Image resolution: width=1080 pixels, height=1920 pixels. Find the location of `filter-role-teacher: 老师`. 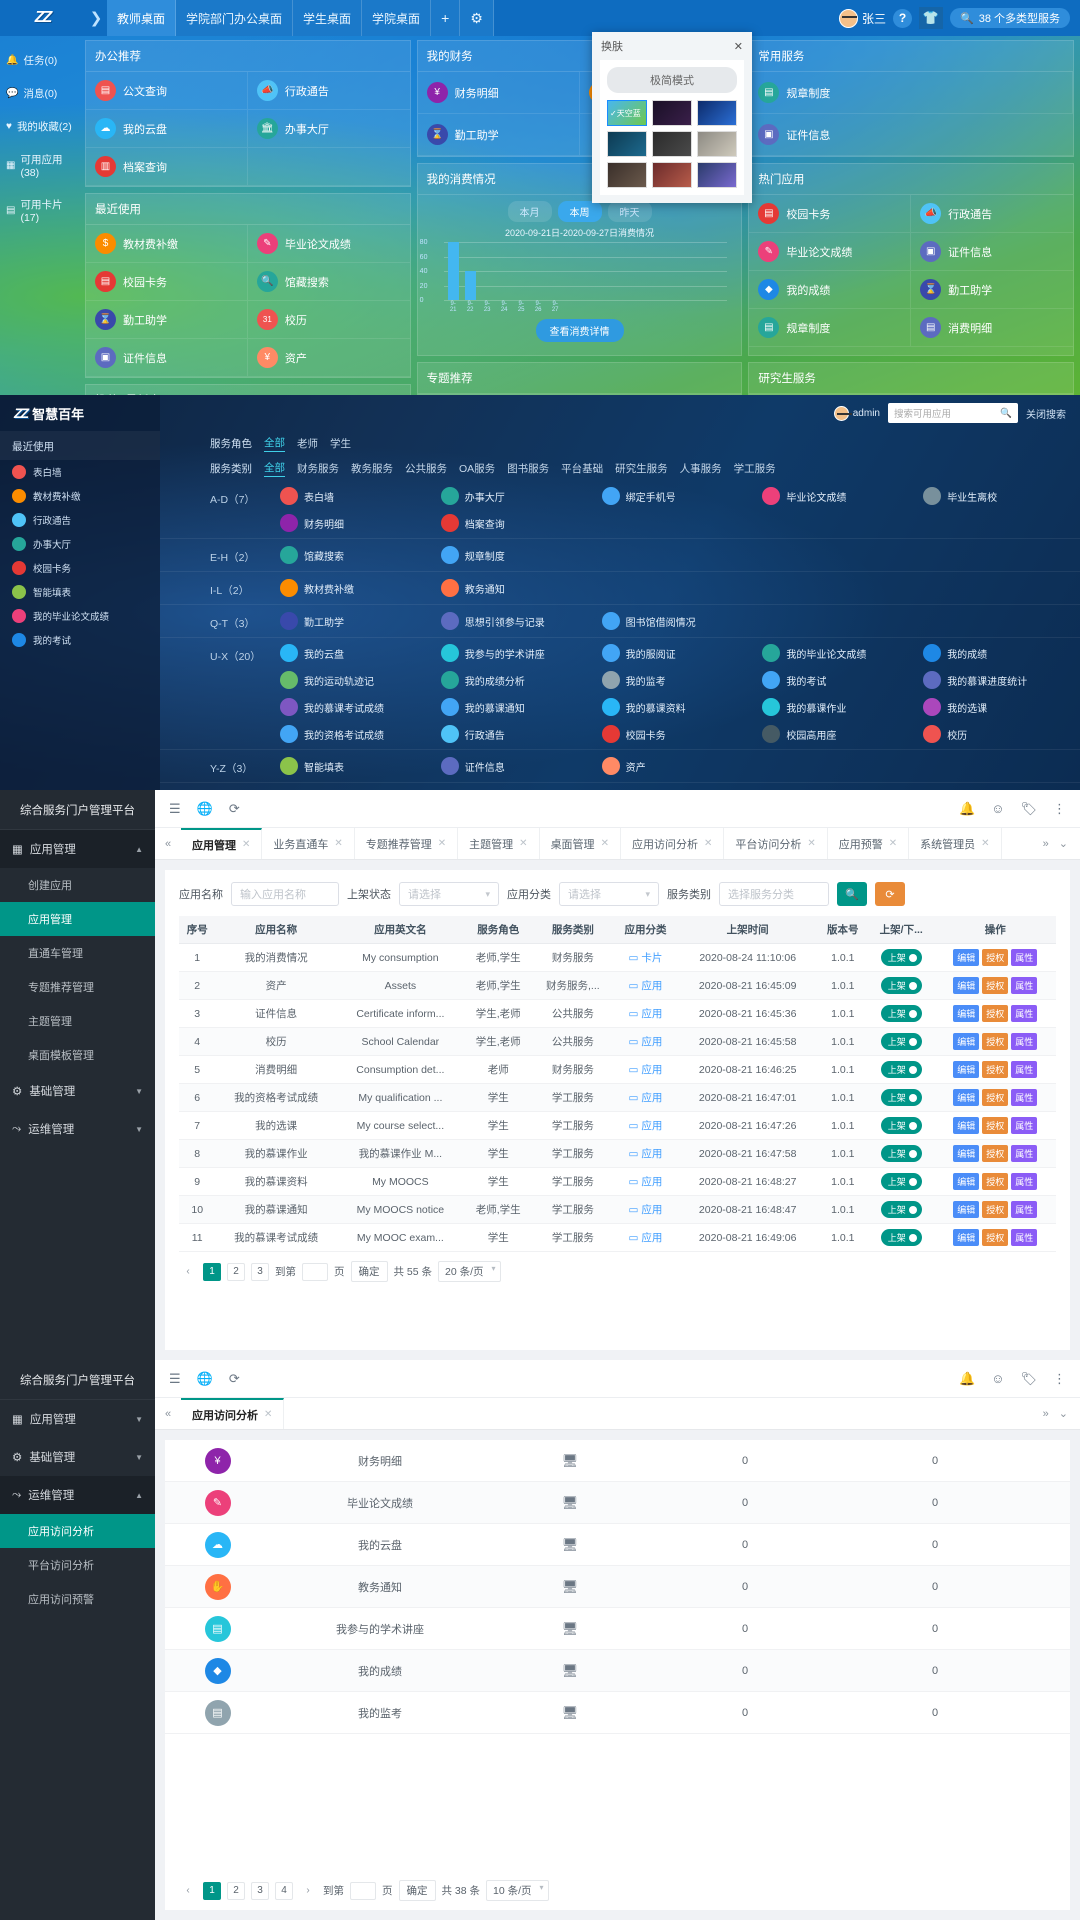

filter-role-teacher: 老师 is located at coordinates (307, 444).